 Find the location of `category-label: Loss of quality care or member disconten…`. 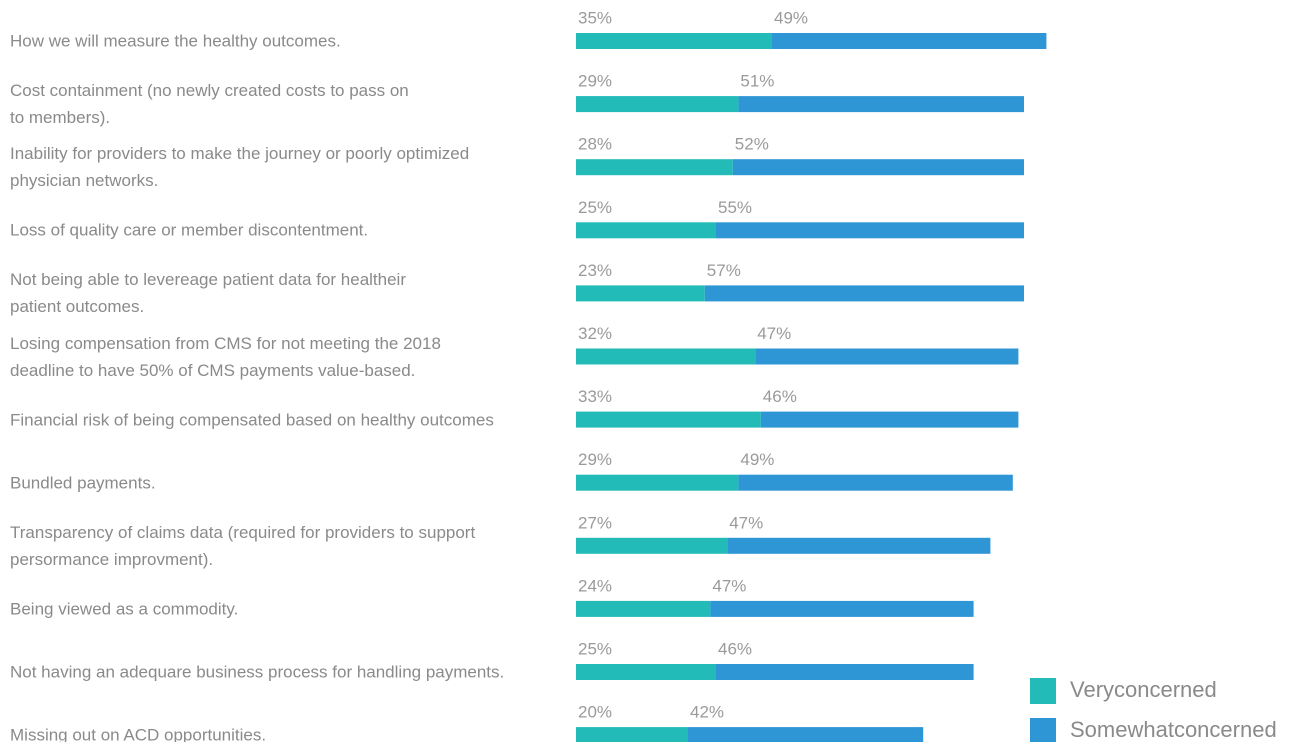

category-label: Loss of quality care or member disconten… is located at coordinates (189, 230).